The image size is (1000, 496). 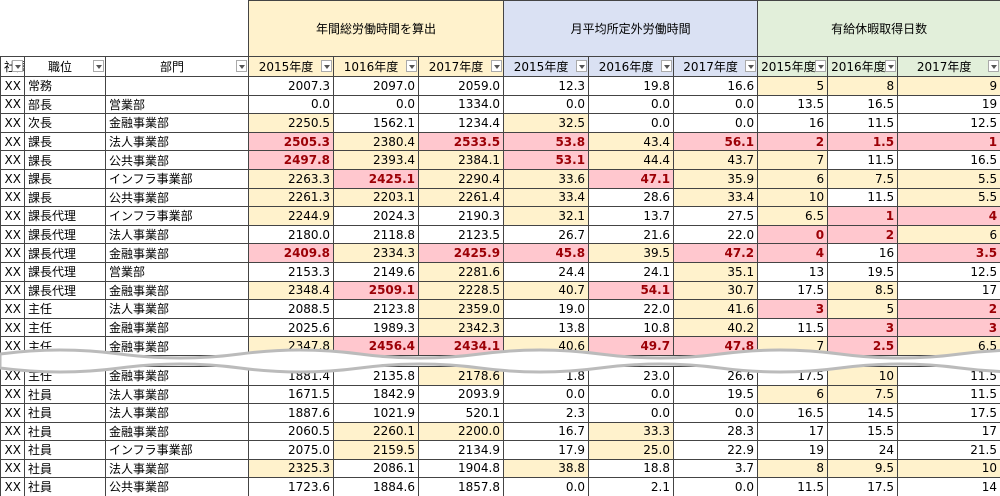 What do you see at coordinates (546, 253) in the screenshot?
I see `number-cell: 45.8` at bounding box center [546, 253].